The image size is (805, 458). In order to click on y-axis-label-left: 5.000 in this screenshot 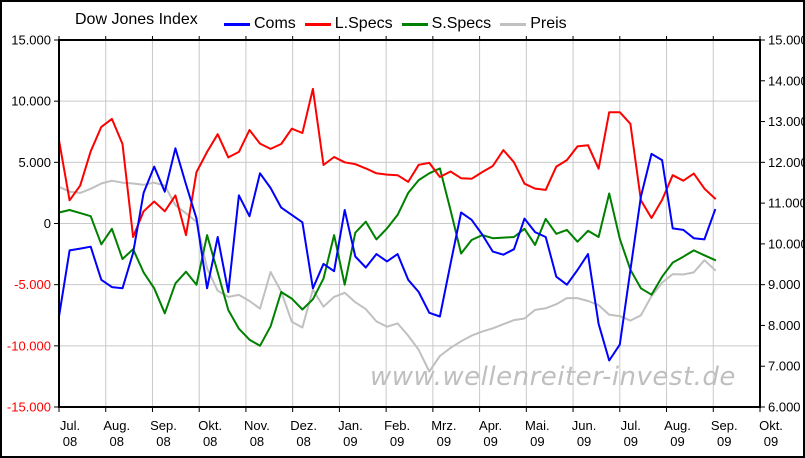, I will do `click(34, 162)`.